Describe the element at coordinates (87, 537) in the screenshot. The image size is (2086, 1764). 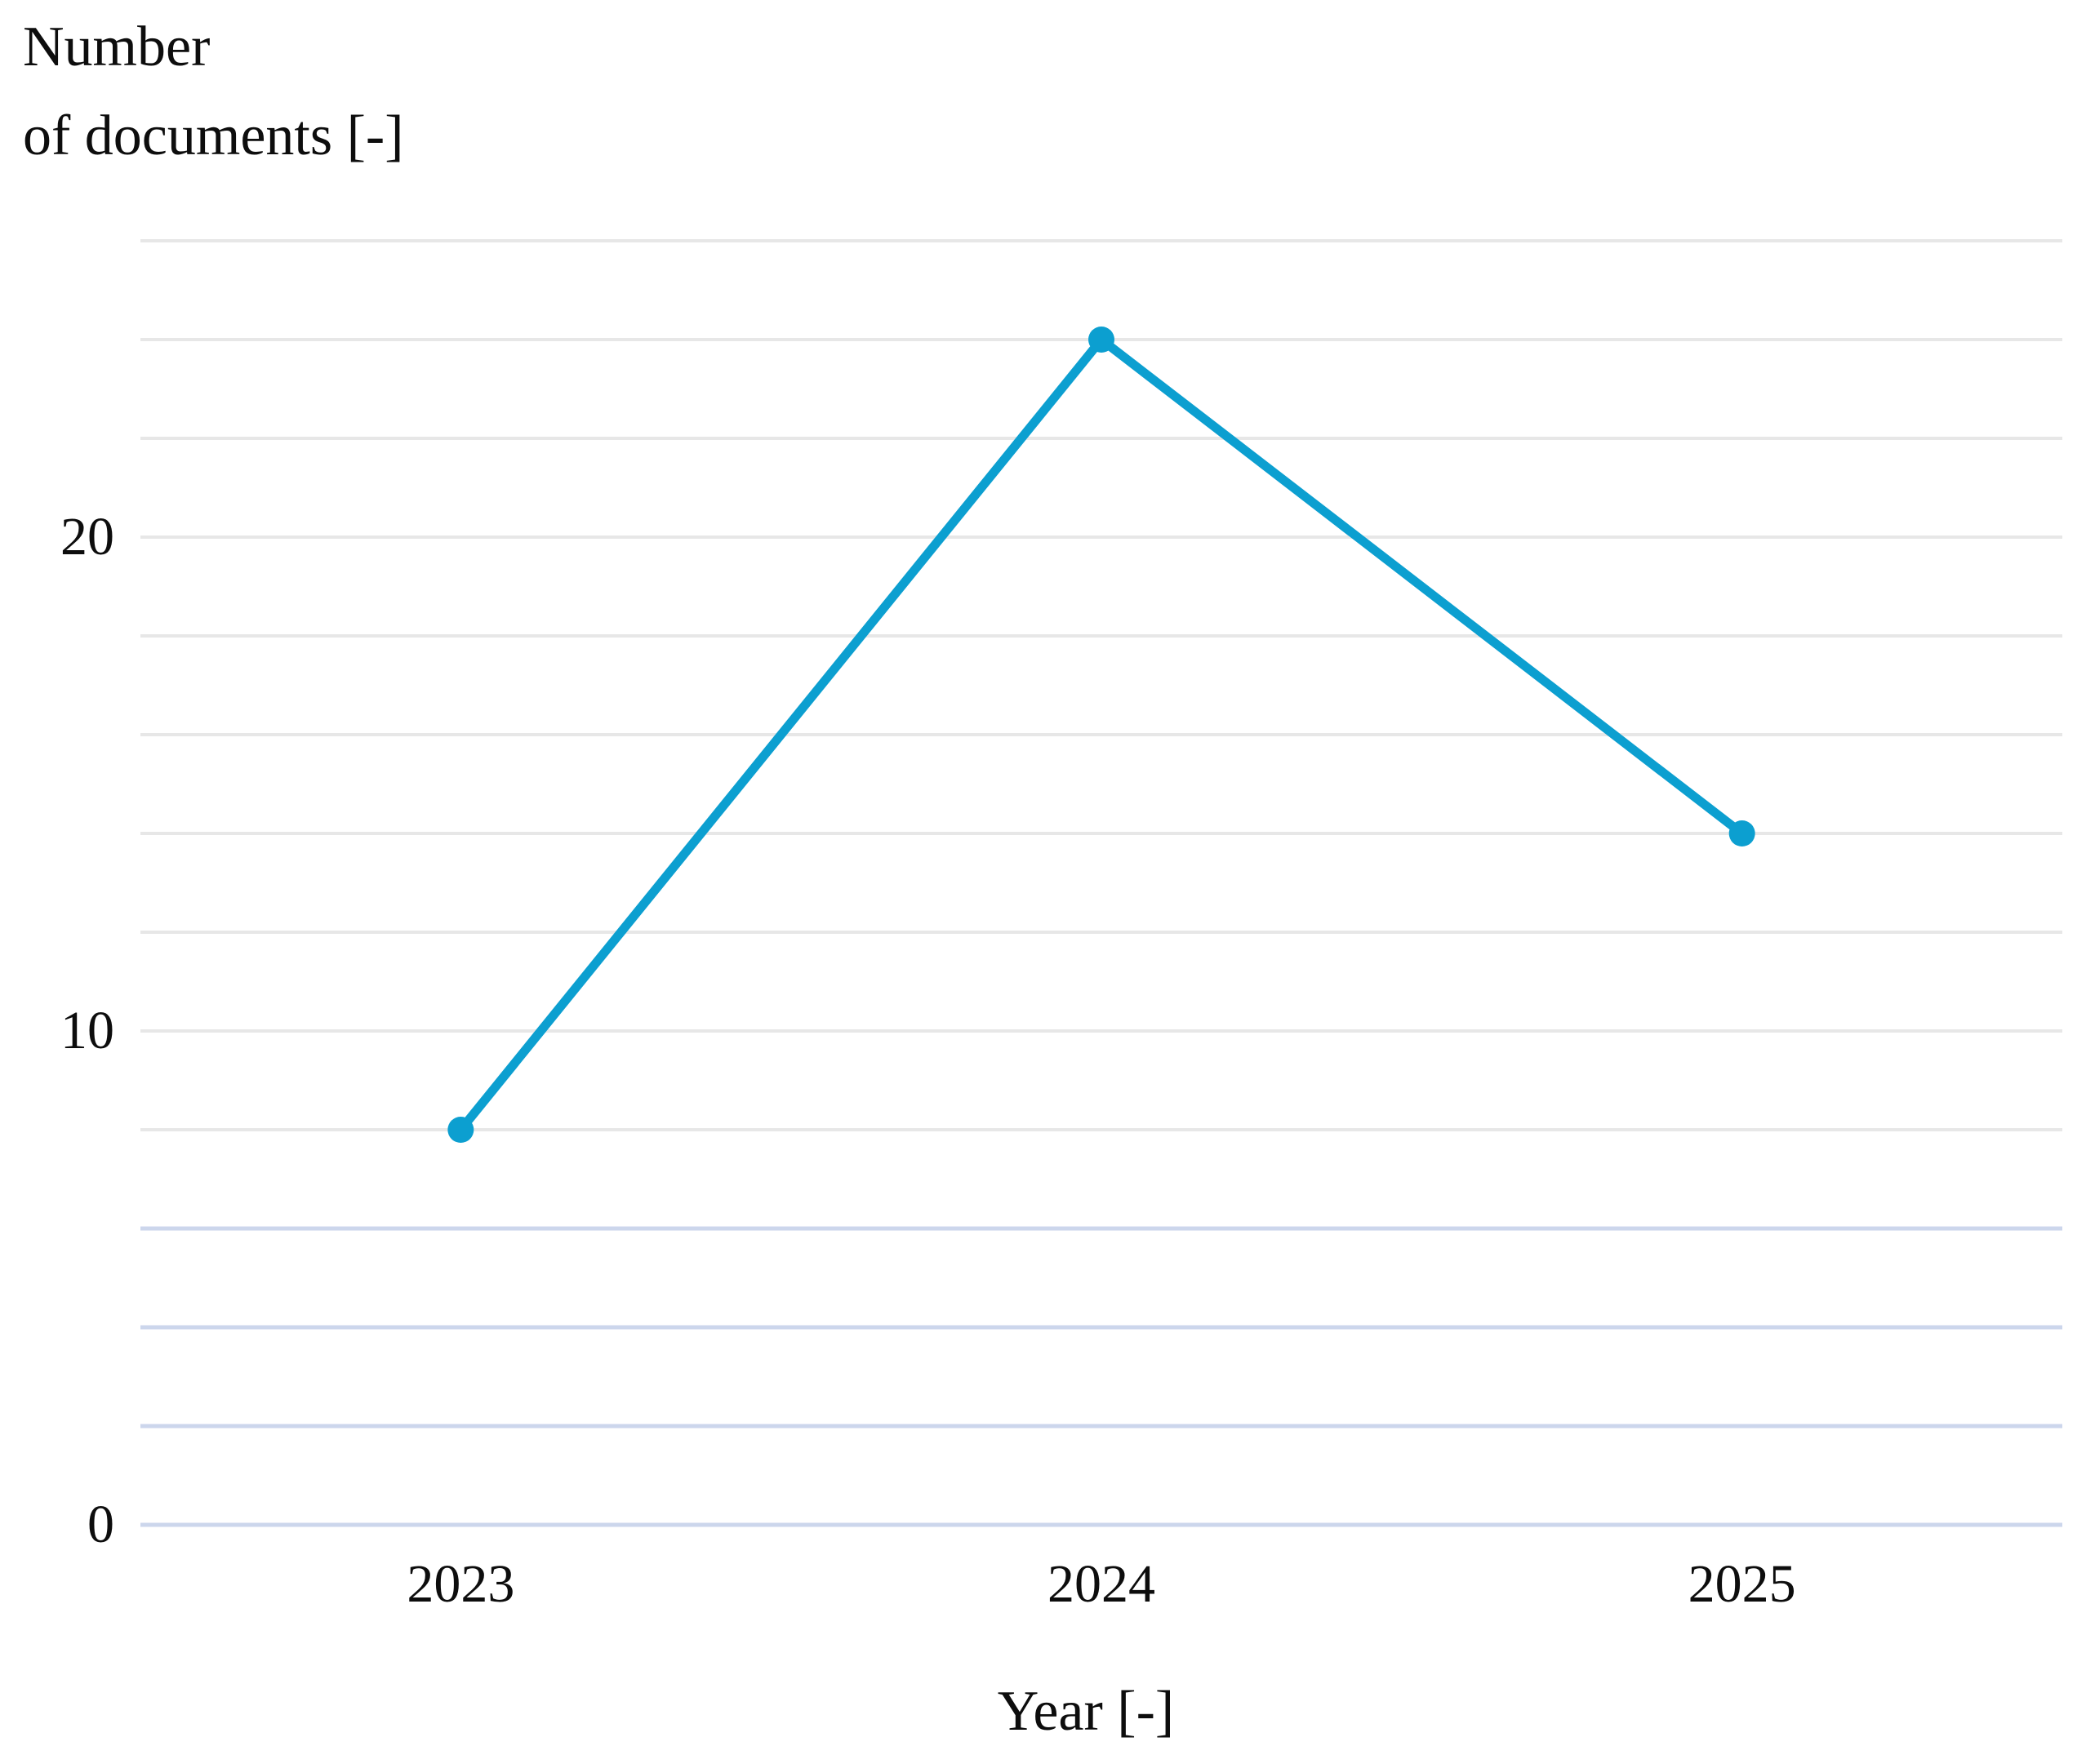
I see `y-tick-label: 20` at that location.